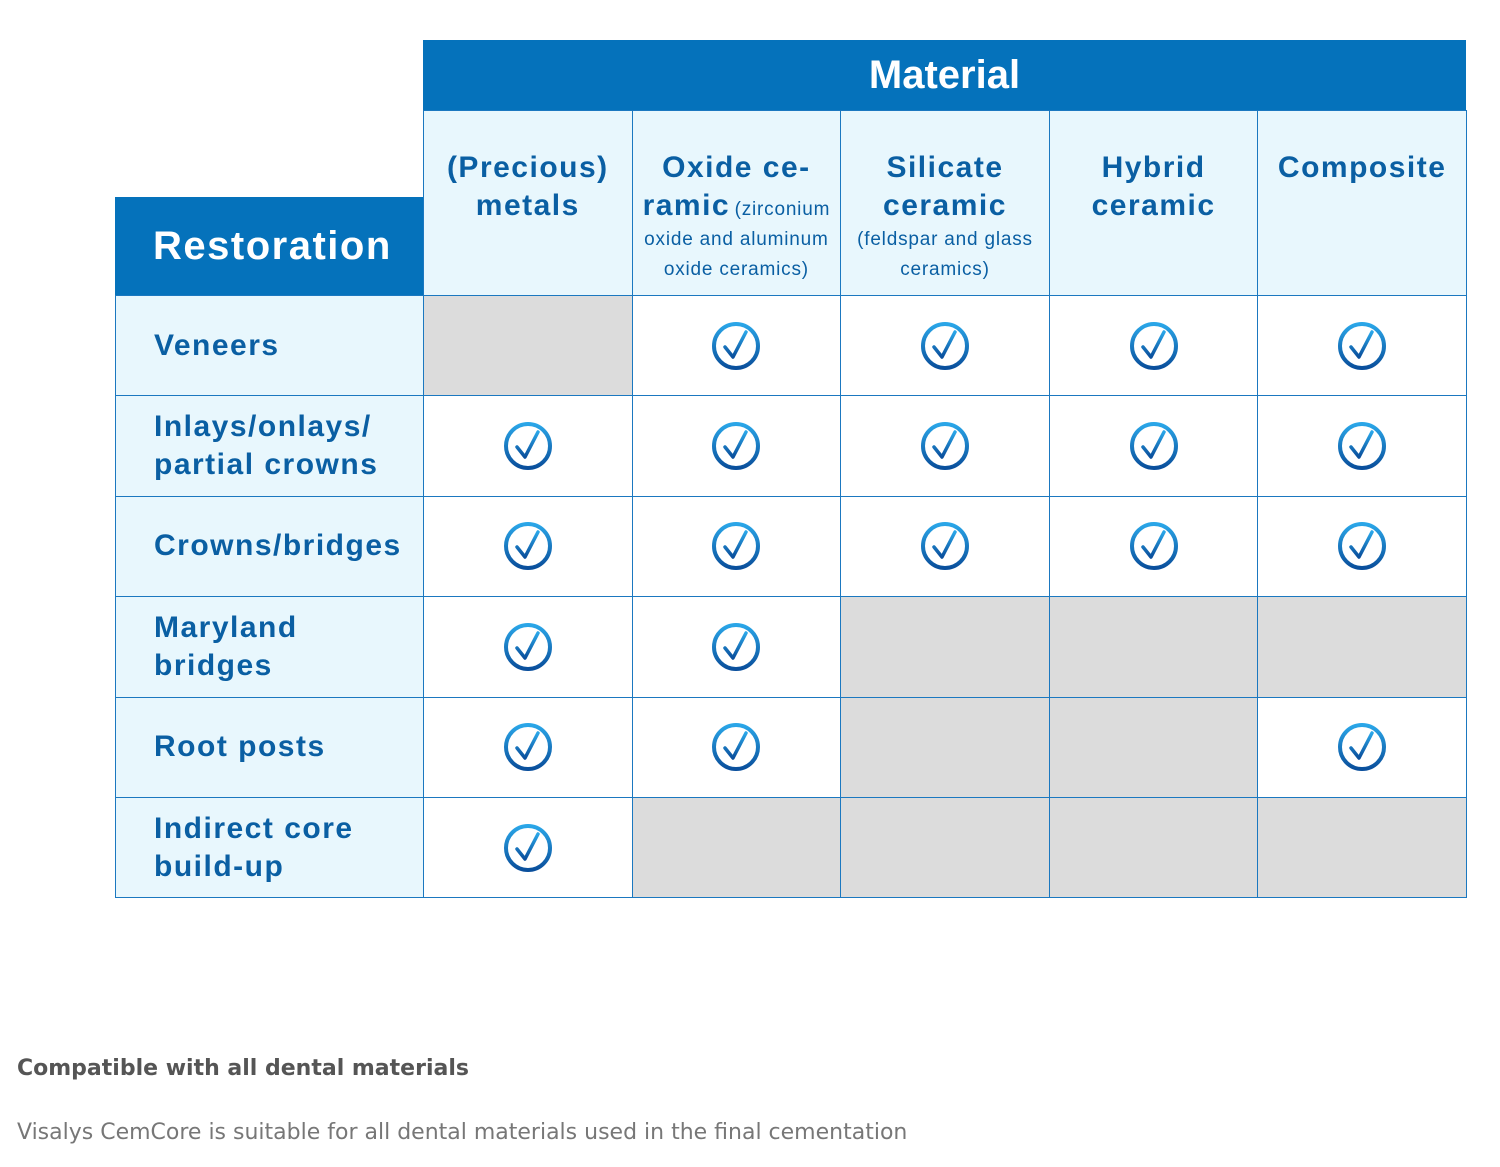 The image size is (1500, 1167). I want to click on column-title: (Precious) metals, so click(527, 186).